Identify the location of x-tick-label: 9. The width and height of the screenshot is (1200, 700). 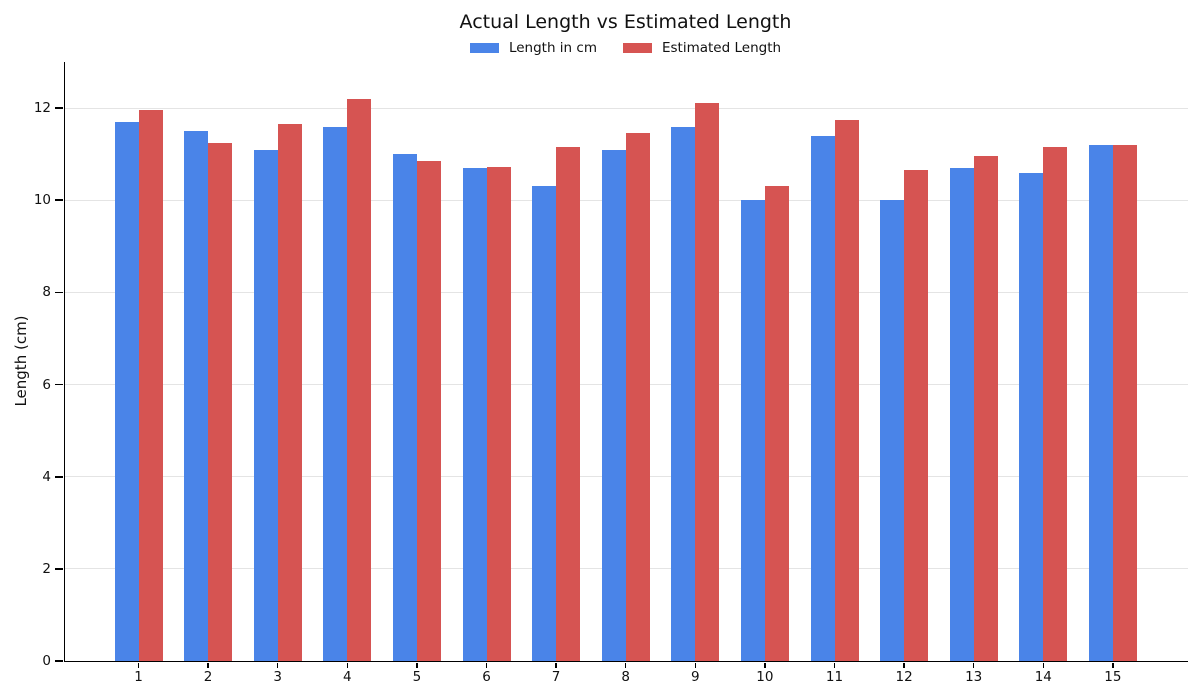
(695, 677).